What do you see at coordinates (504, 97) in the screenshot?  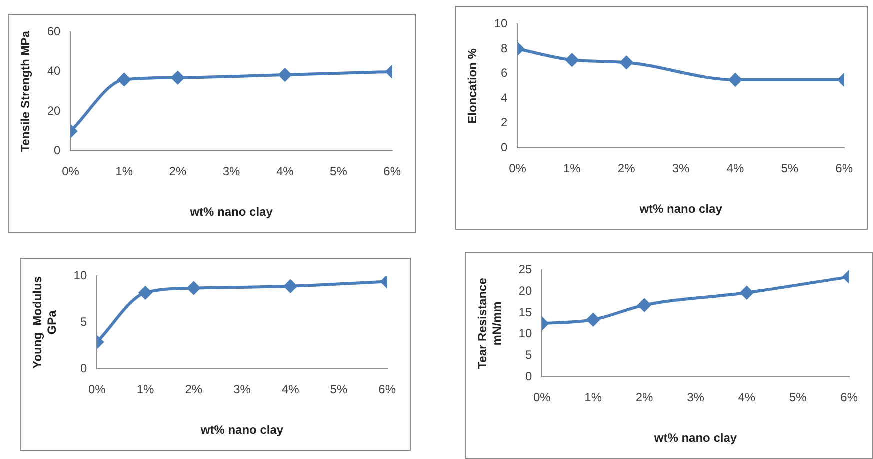 I see `y-tick-label: 4` at bounding box center [504, 97].